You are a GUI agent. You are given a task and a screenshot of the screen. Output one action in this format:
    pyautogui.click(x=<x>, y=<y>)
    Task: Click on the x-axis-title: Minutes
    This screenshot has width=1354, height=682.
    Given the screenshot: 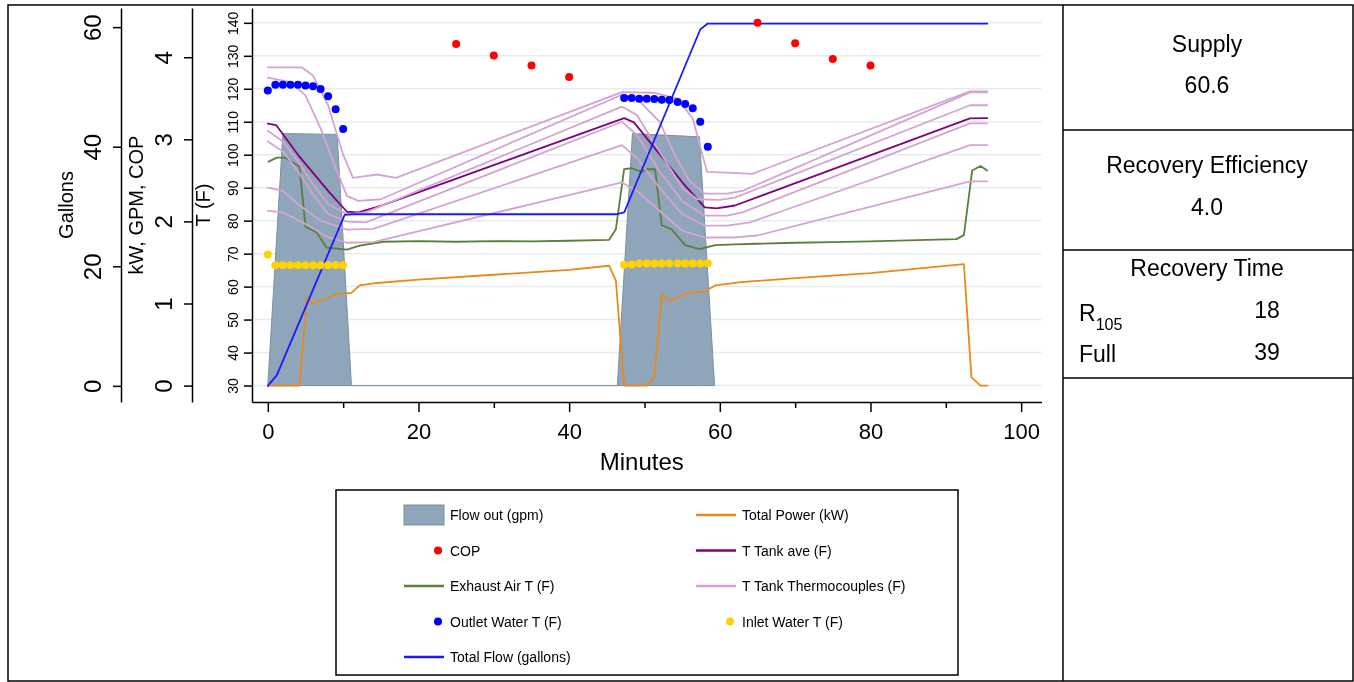 What is the action you would take?
    pyautogui.click(x=641, y=461)
    